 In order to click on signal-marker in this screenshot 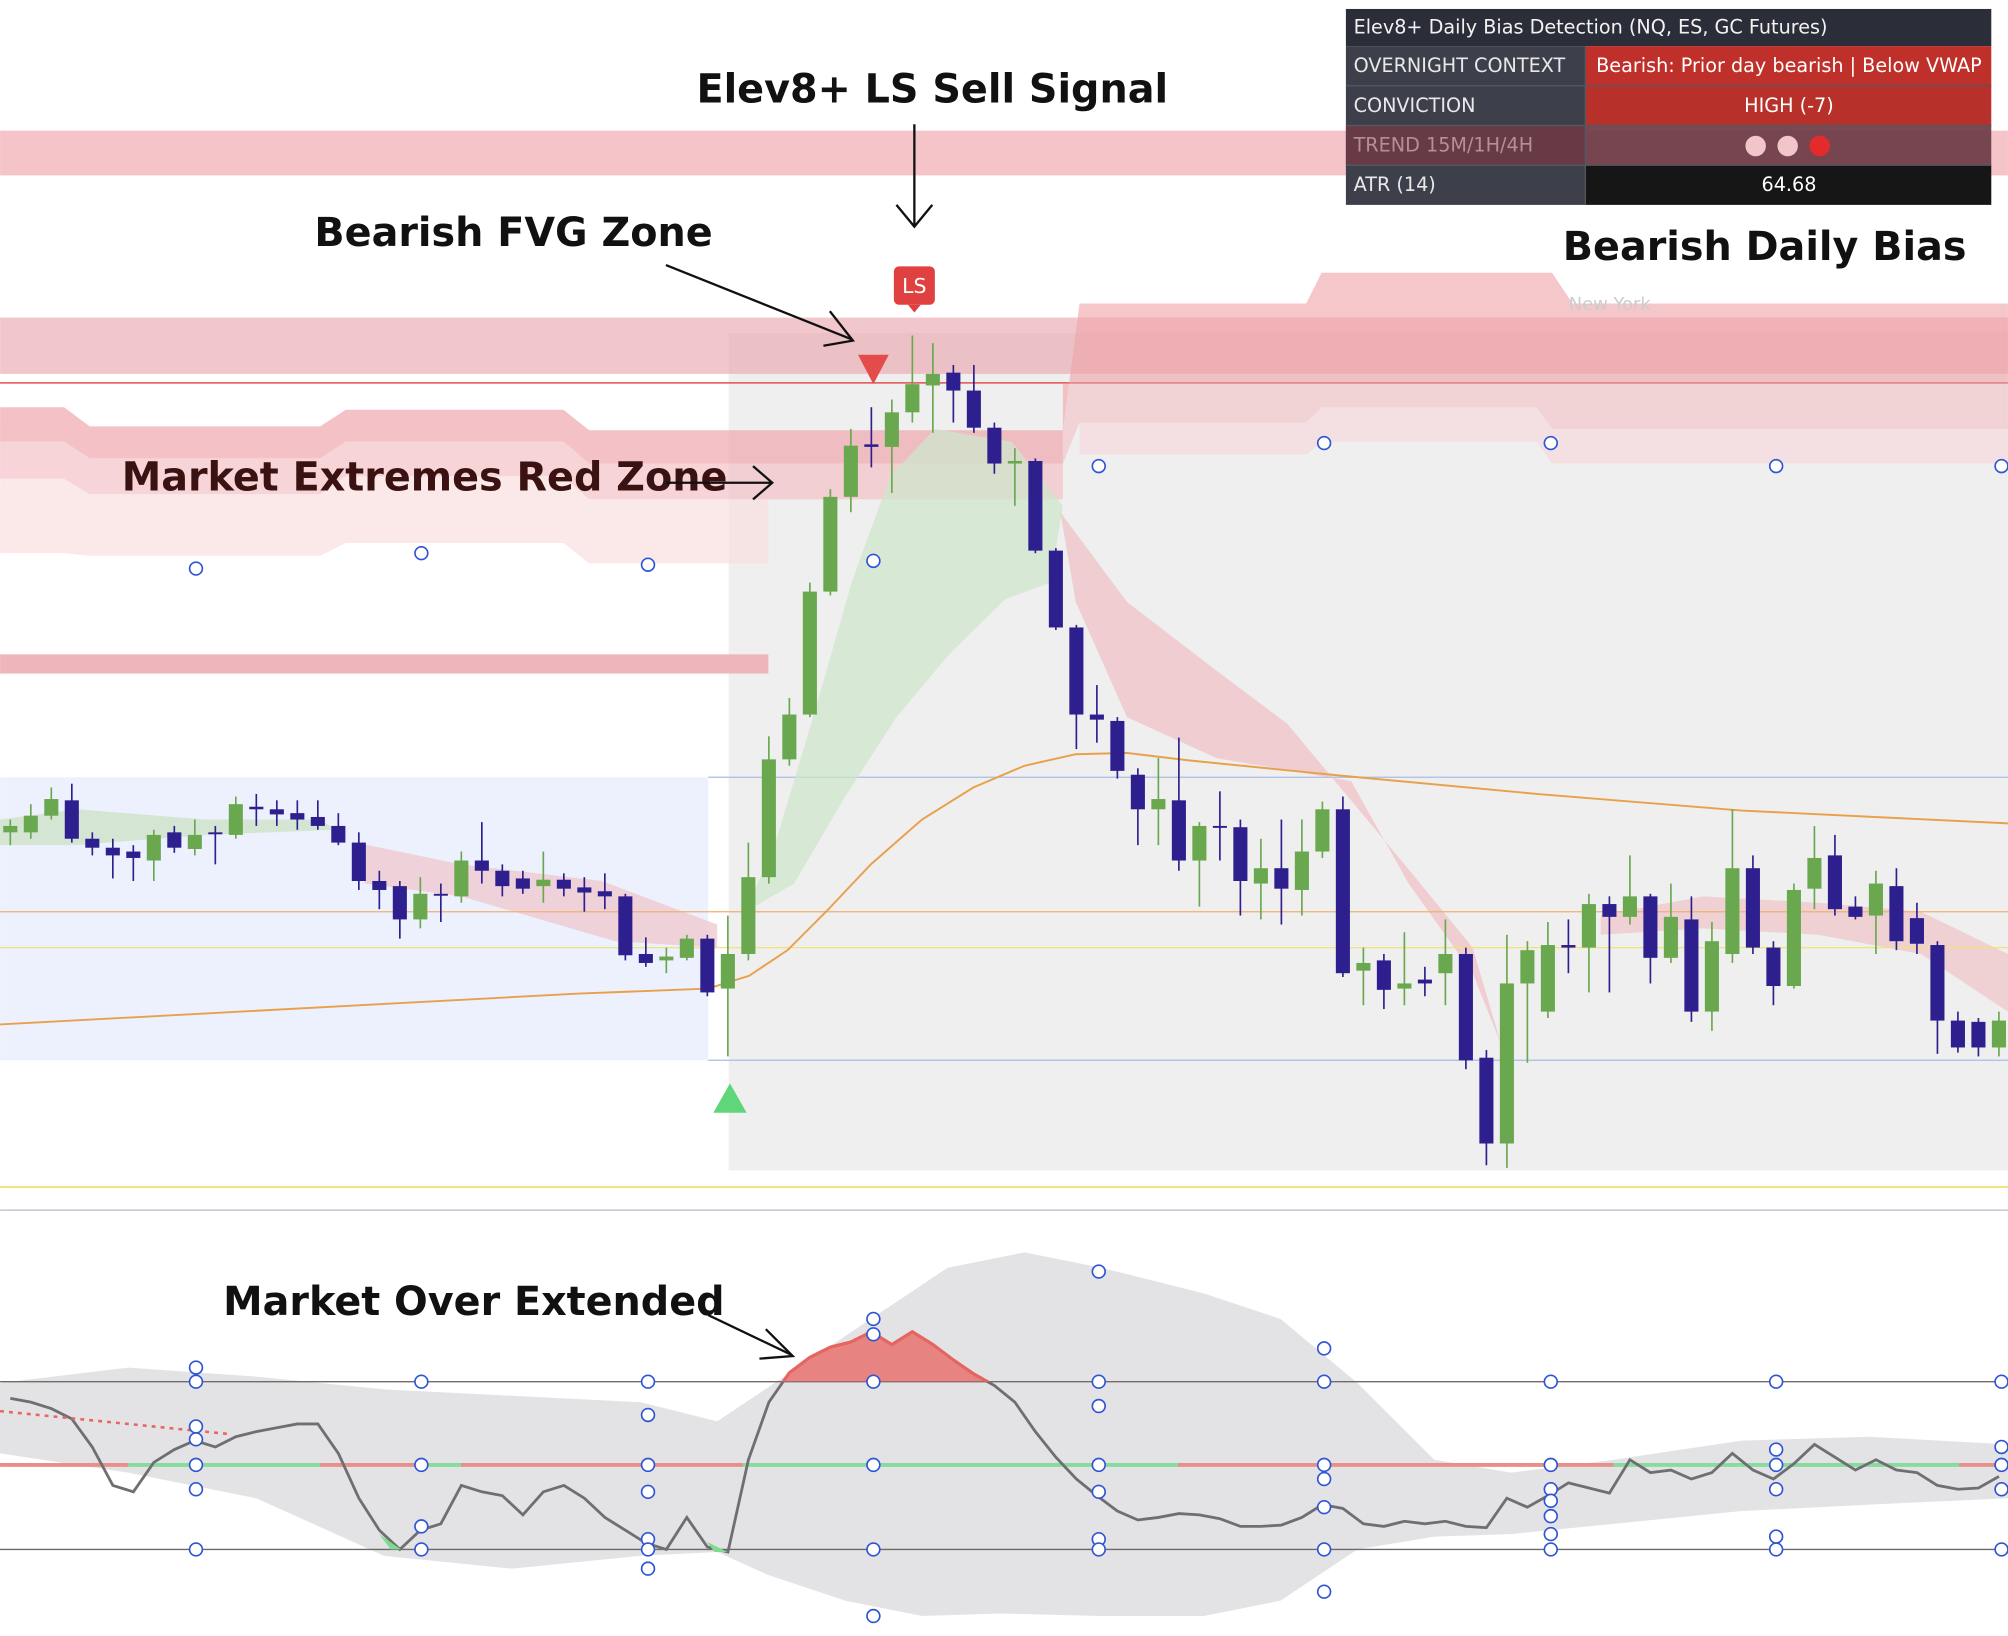, I will do `click(717, 1546)`.